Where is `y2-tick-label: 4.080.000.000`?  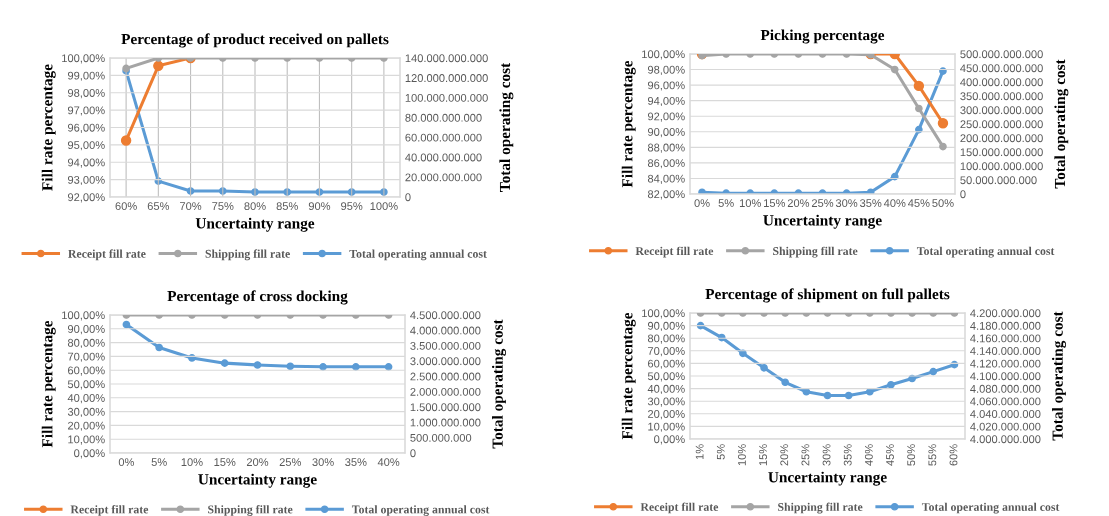
y2-tick-label: 4.080.000.000 is located at coordinates (1005, 388).